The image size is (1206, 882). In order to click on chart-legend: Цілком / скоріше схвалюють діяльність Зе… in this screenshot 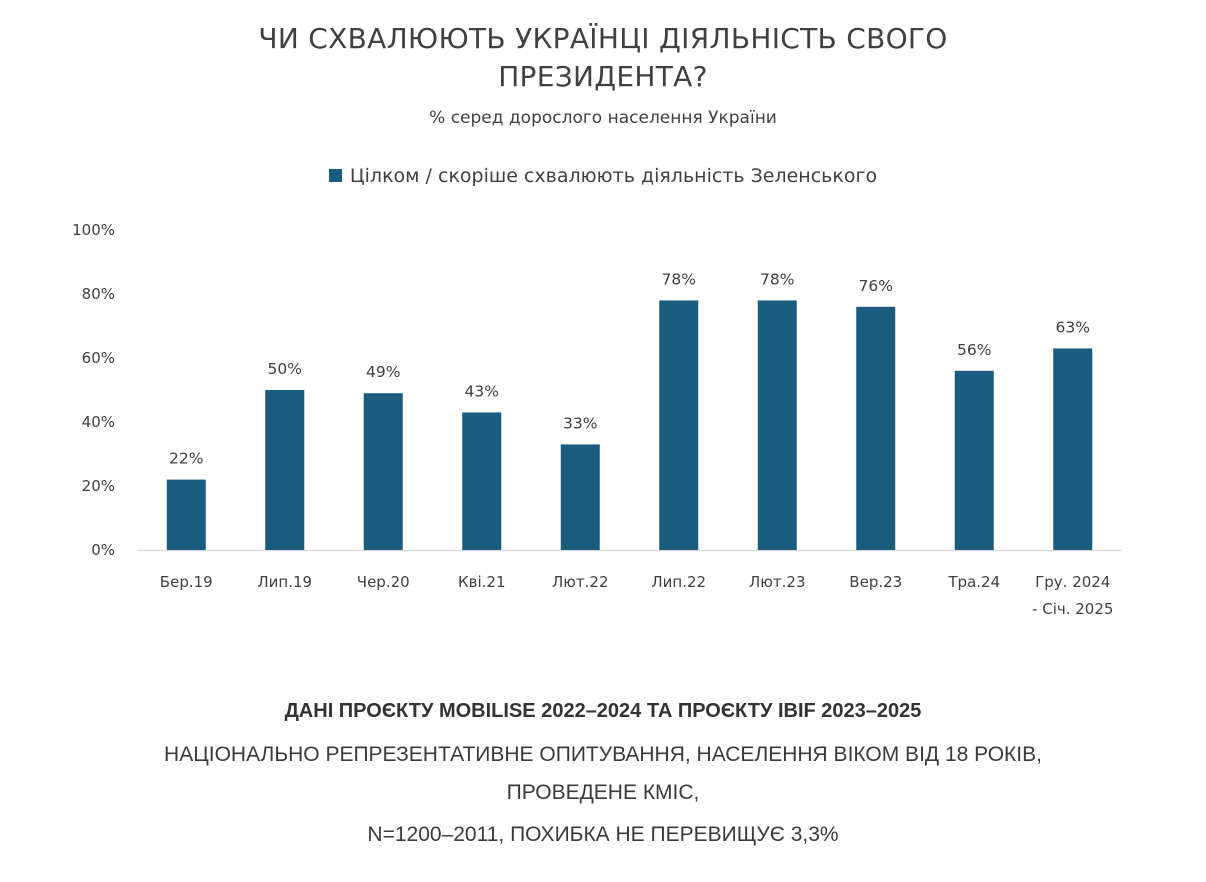, I will do `click(603, 176)`.